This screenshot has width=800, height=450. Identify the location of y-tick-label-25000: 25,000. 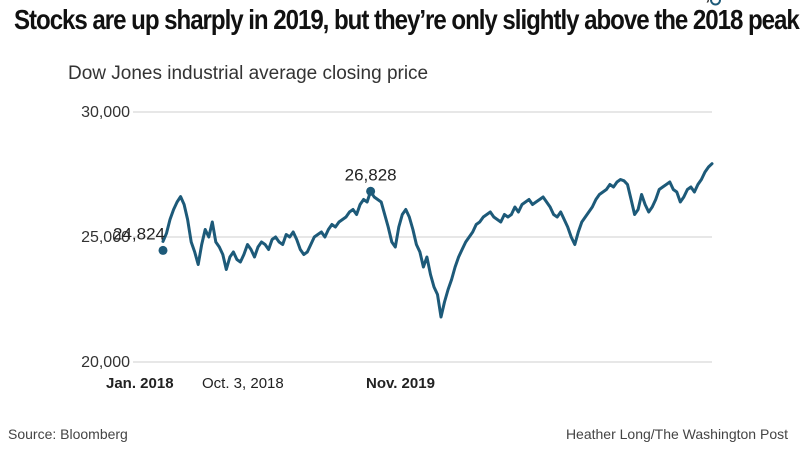
(105, 237).